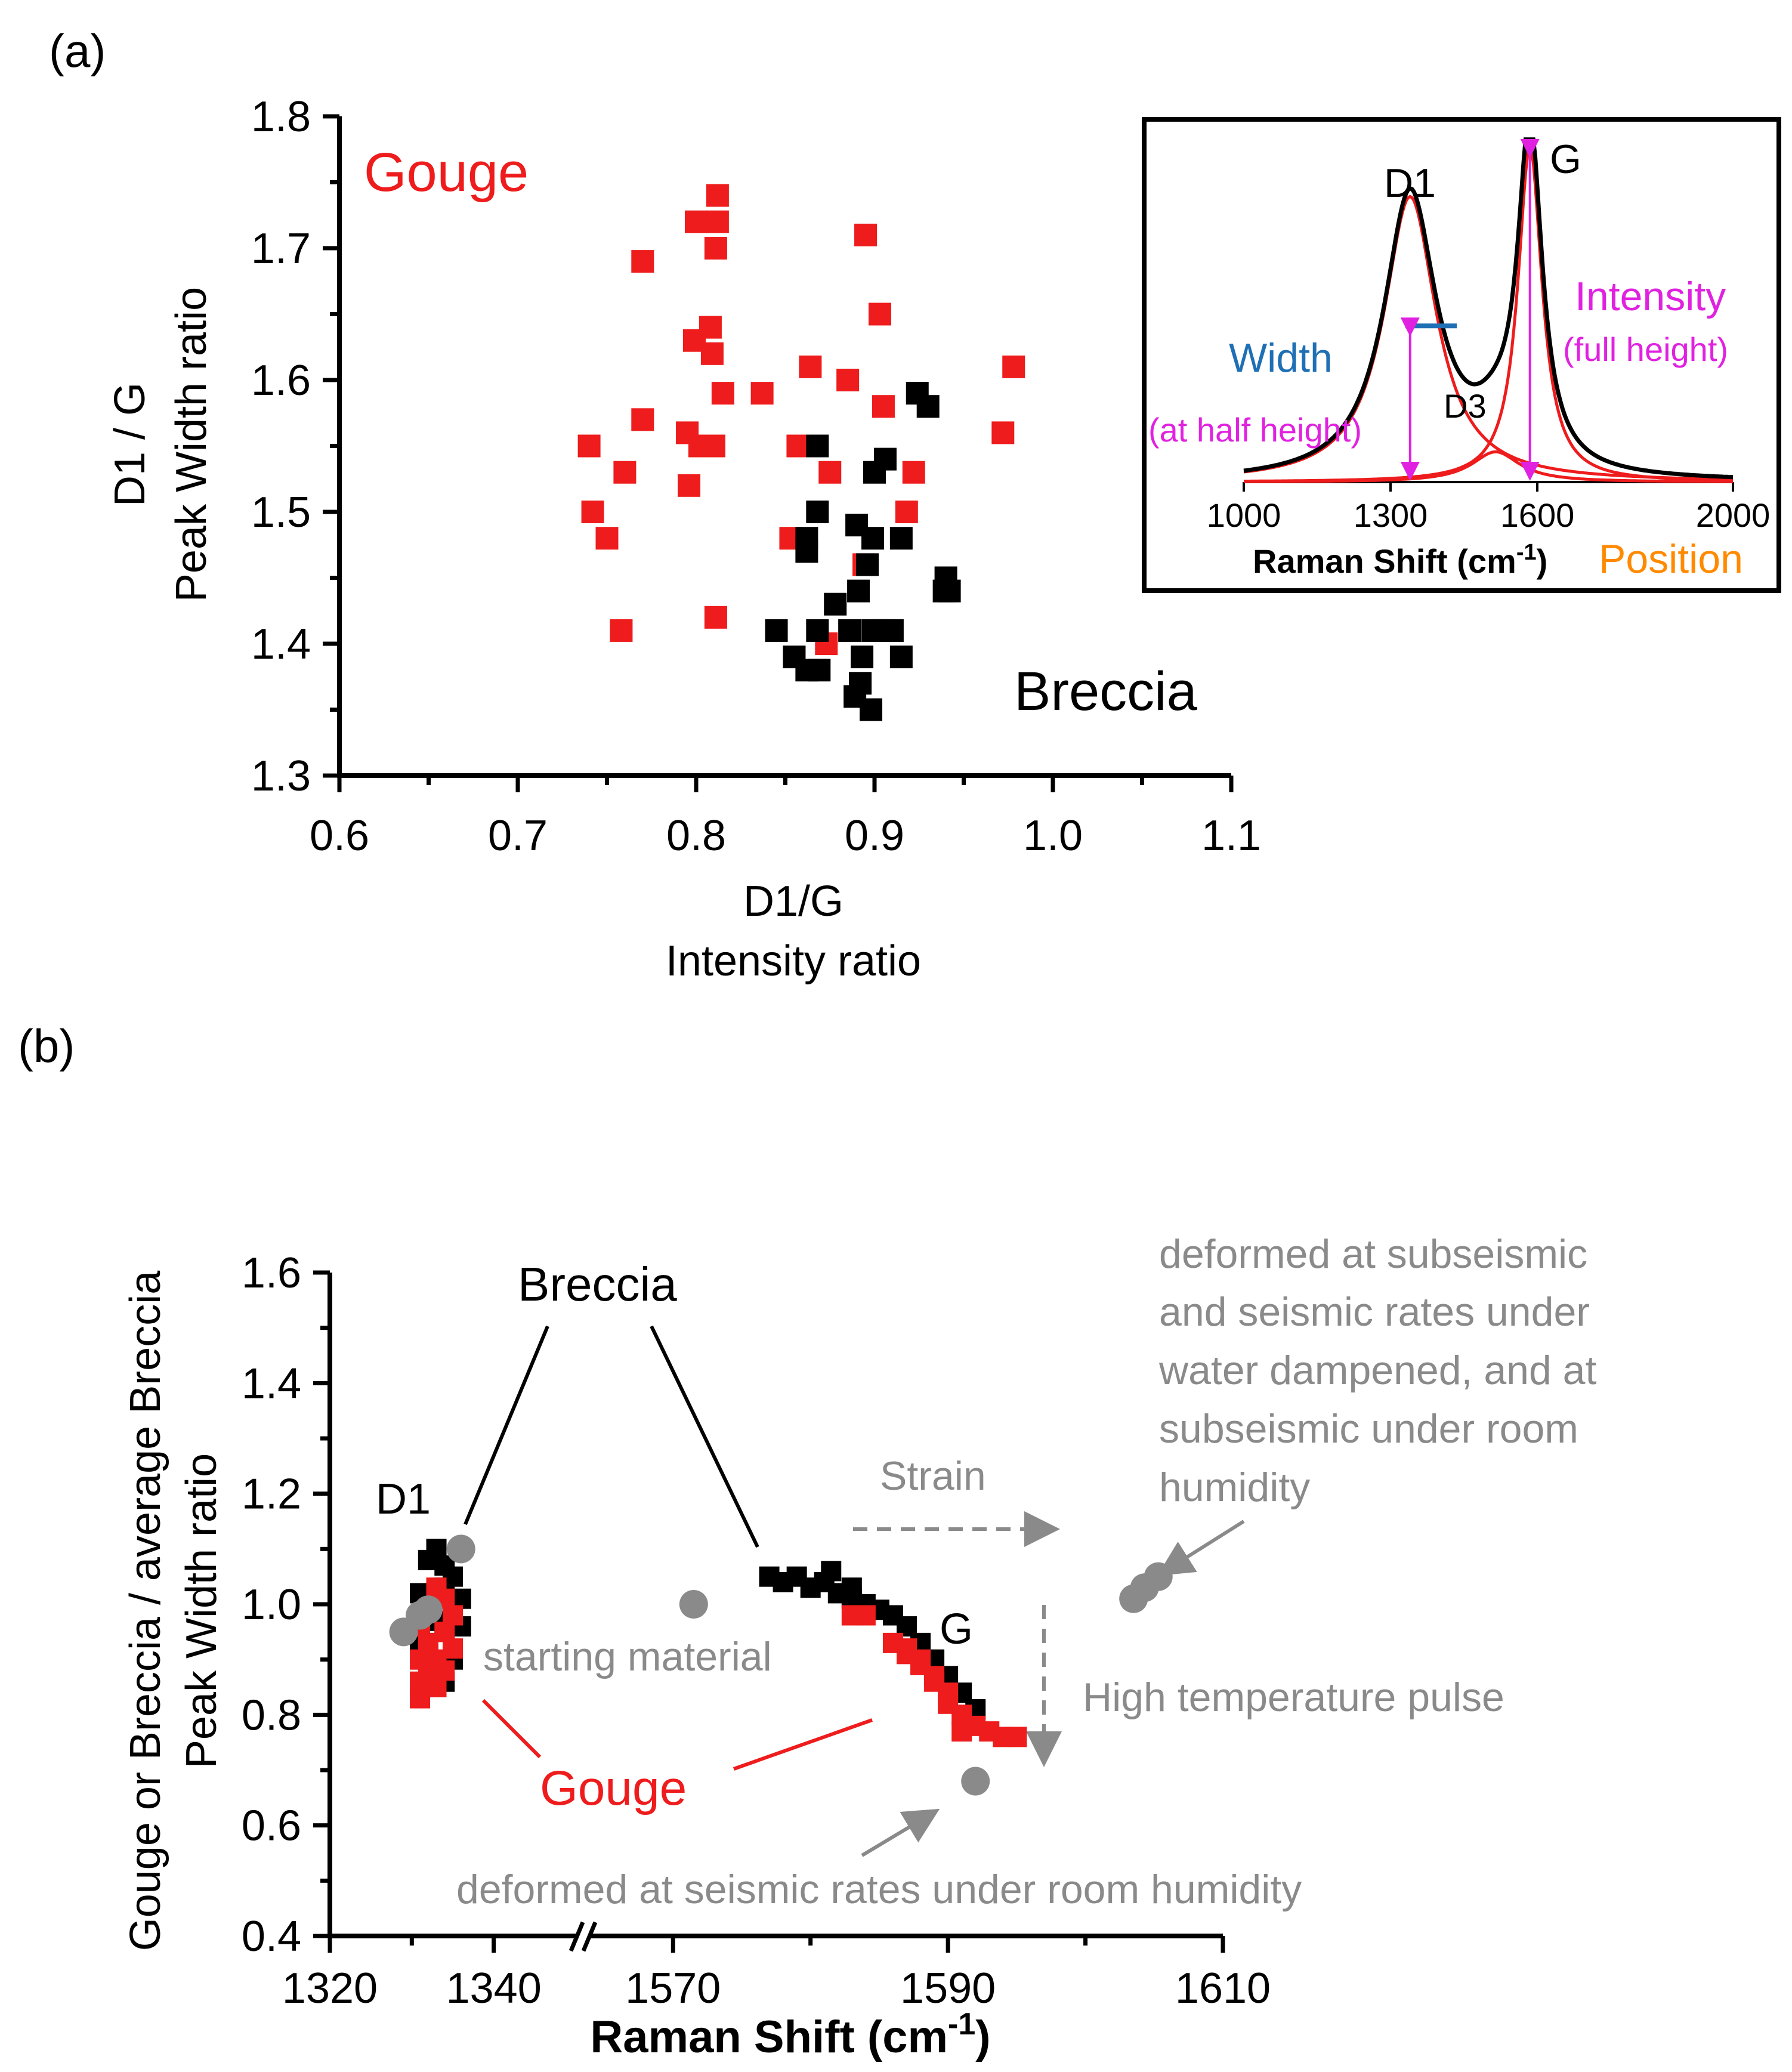  Describe the element at coordinates (281, 776) in the screenshot. I see `chart-a-y-tick-label: 1.3` at that location.